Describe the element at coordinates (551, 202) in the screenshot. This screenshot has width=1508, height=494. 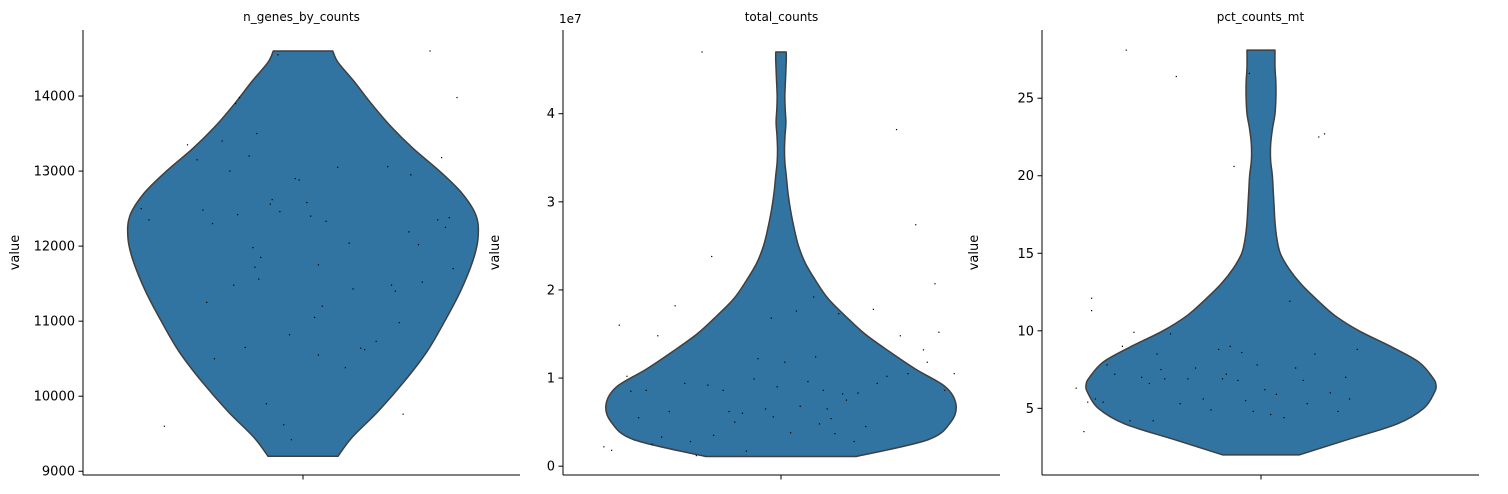
I see `y-tick-label: 3` at that location.